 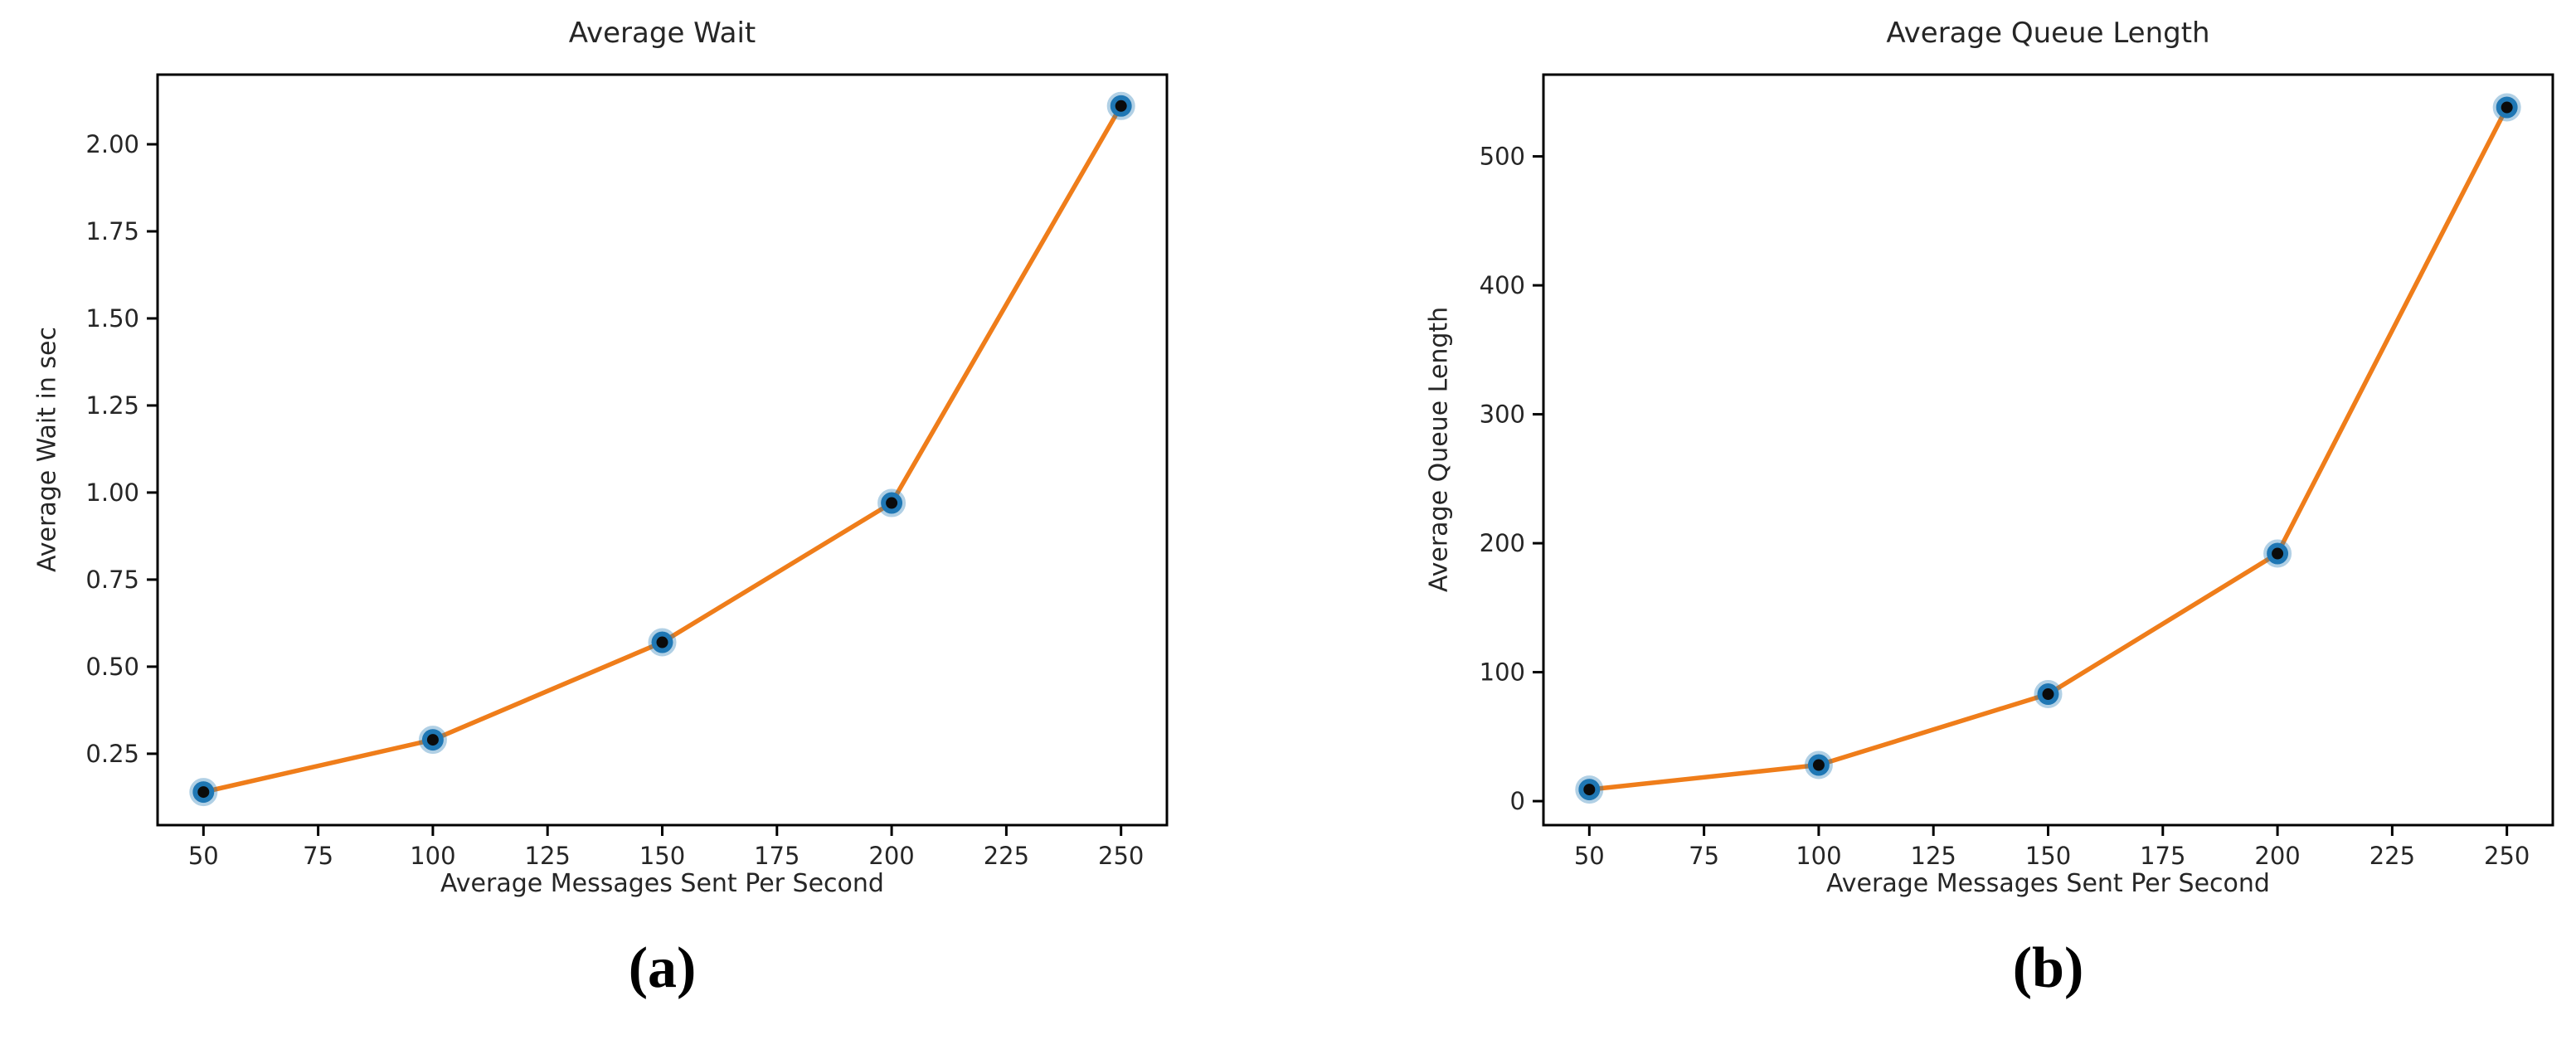 I want to click on chart-title-average-wait: Average Wait, so click(x=662, y=33).